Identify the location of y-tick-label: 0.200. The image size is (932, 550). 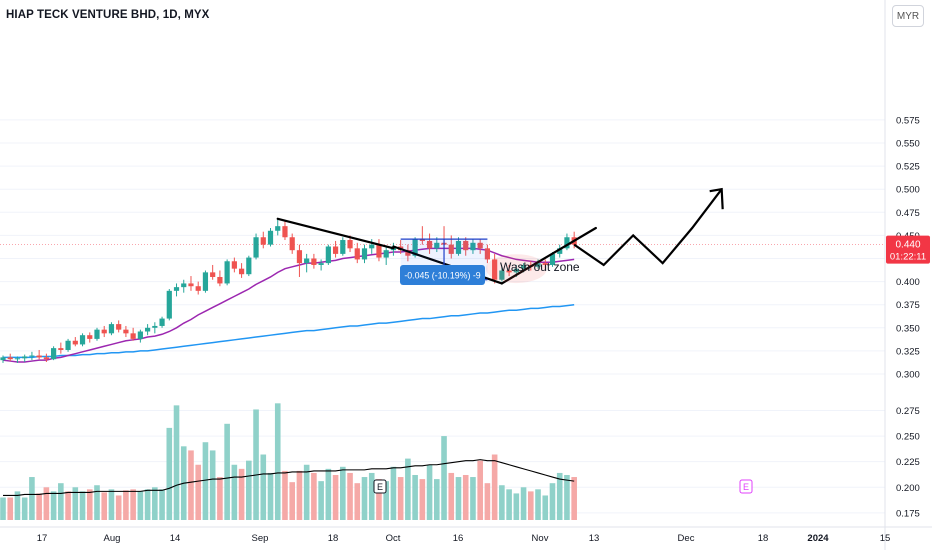
(908, 488).